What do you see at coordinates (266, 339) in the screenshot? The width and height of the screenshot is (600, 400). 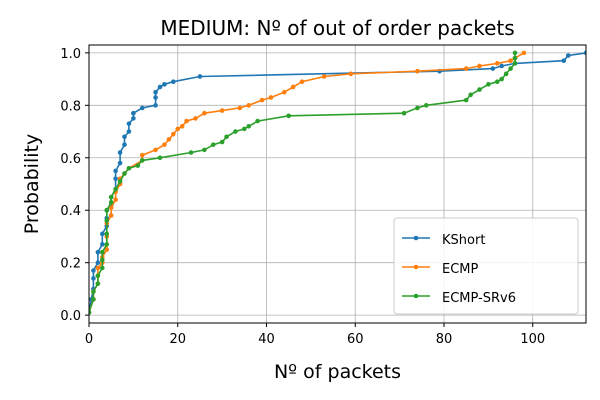 I see `x-tick-label: 40` at bounding box center [266, 339].